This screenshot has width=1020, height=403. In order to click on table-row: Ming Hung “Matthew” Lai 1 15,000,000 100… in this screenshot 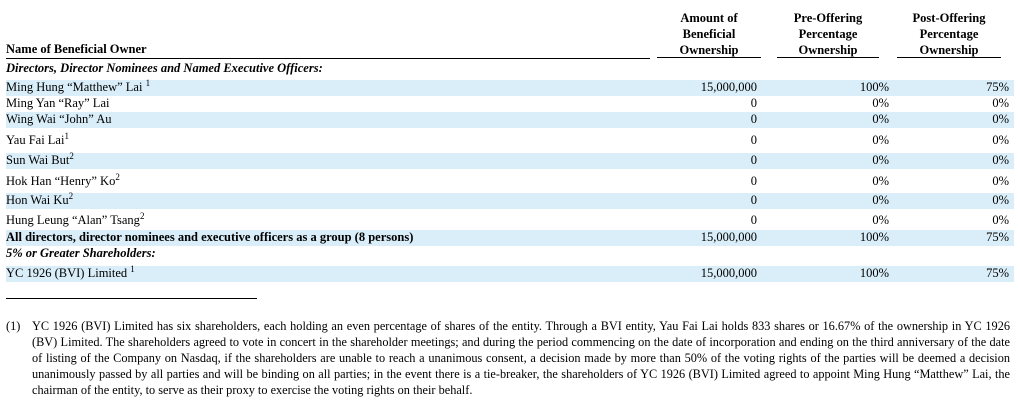, I will do `click(510, 86)`.